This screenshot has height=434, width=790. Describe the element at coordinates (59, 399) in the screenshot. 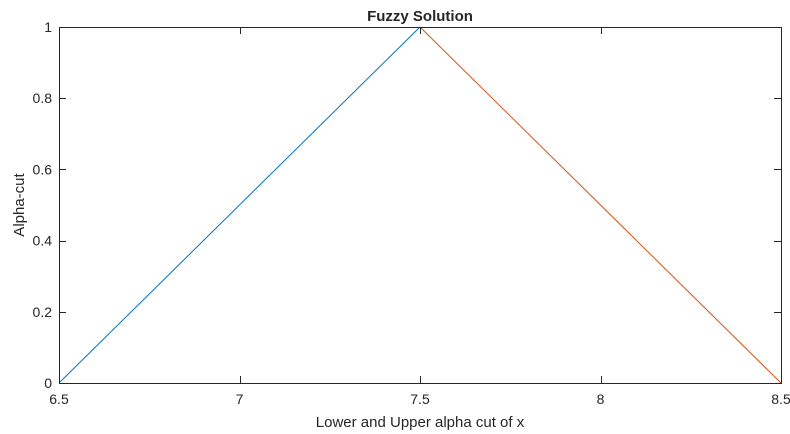

I see `x-tick-label: 6.5` at that location.